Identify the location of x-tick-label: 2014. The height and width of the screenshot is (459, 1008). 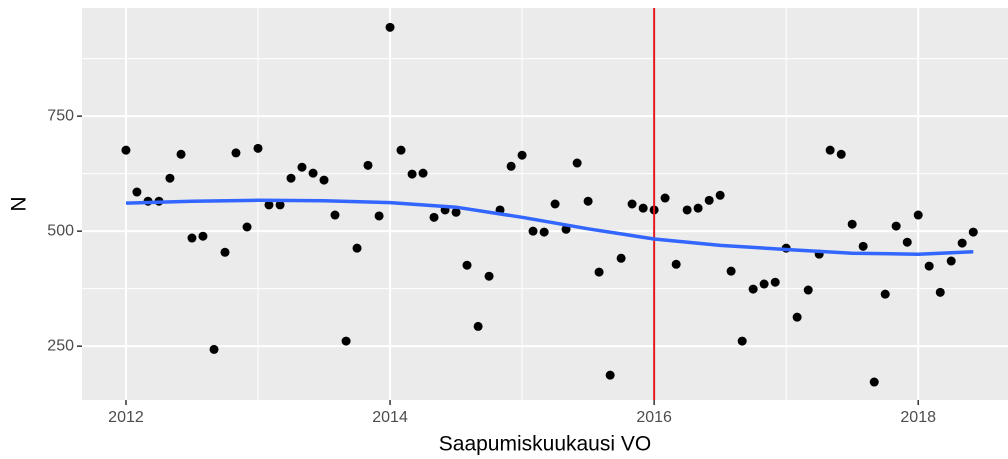
(390, 417).